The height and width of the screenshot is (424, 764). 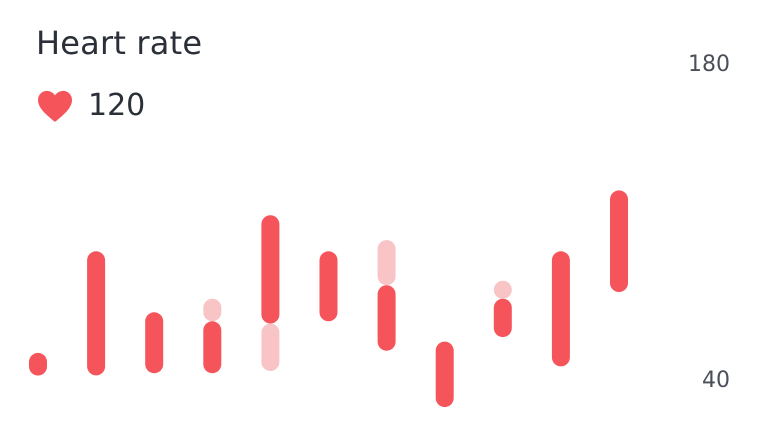 I want to click on current-heart-rate: 120, so click(x=117, y=105).